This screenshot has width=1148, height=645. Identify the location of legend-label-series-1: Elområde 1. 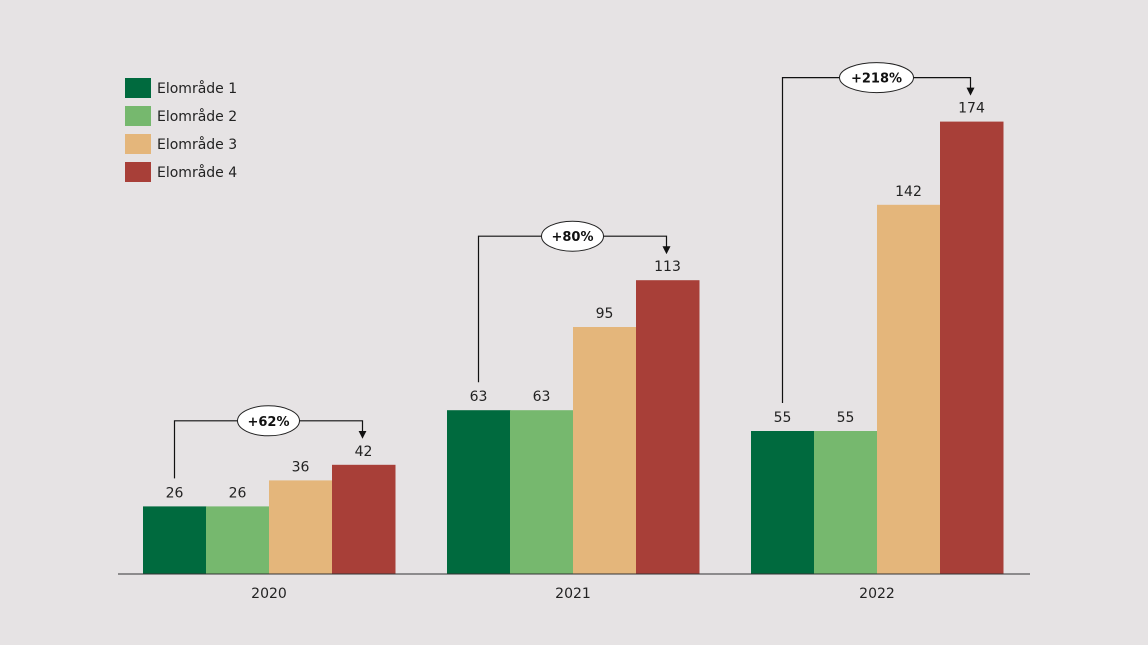
(197, 88).